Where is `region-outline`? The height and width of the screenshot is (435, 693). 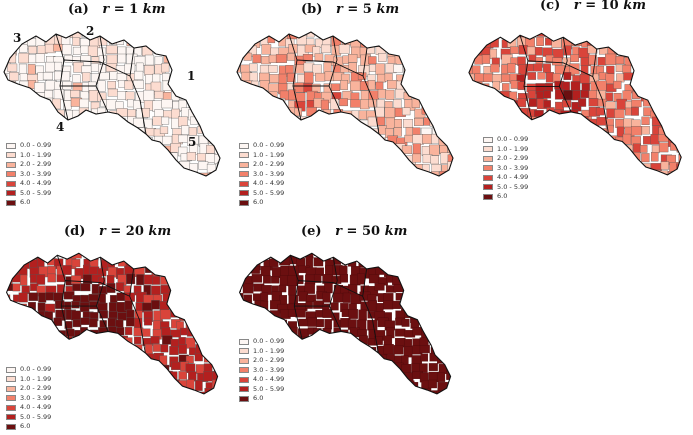
region-outline is located at coordinates (112, 104).